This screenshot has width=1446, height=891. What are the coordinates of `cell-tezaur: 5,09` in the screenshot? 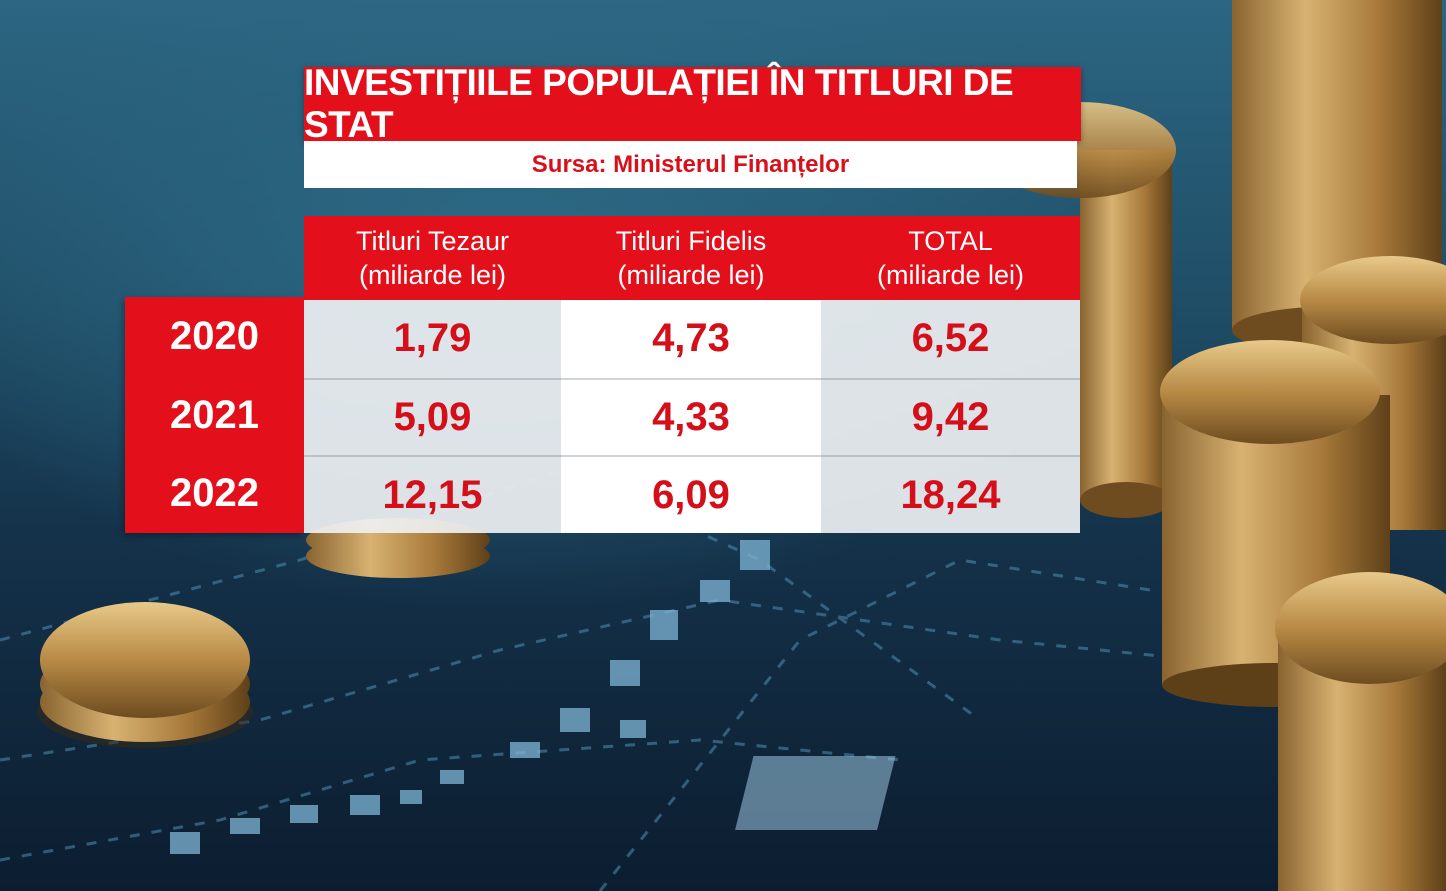 It's located at (432, 416).